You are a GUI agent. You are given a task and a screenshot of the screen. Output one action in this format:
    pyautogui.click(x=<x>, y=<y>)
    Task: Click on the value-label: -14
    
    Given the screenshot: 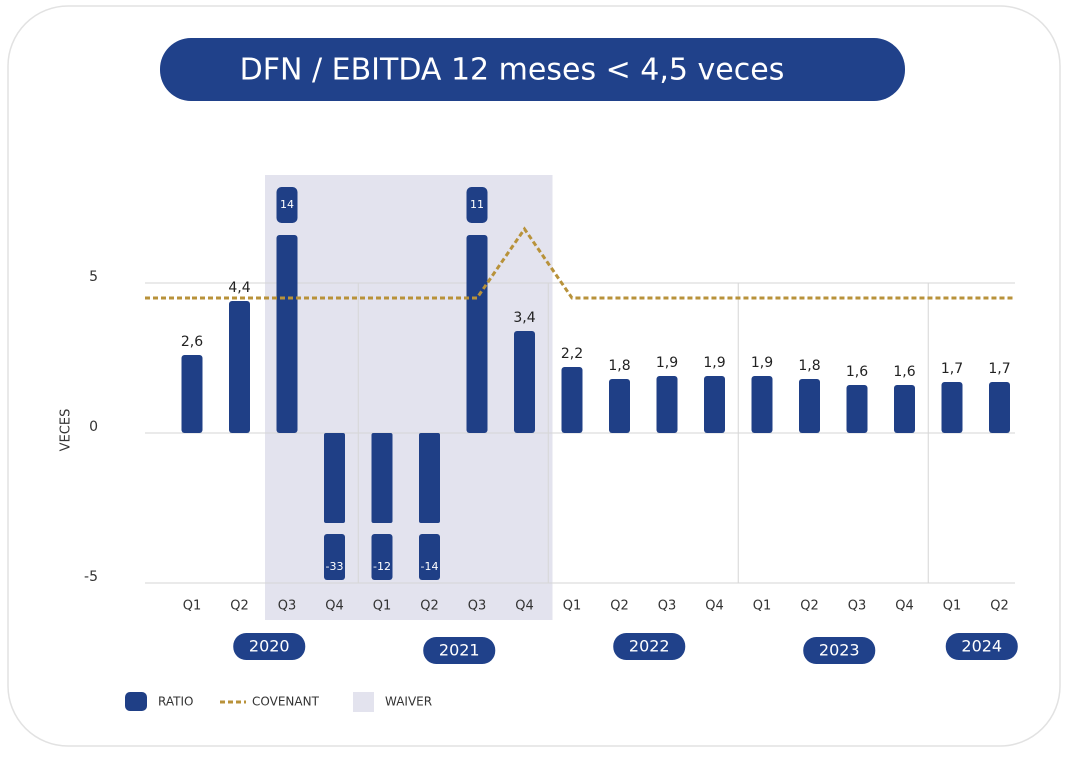 What is the action you would take?
    pyautogui.click(x=430, y=566)
    